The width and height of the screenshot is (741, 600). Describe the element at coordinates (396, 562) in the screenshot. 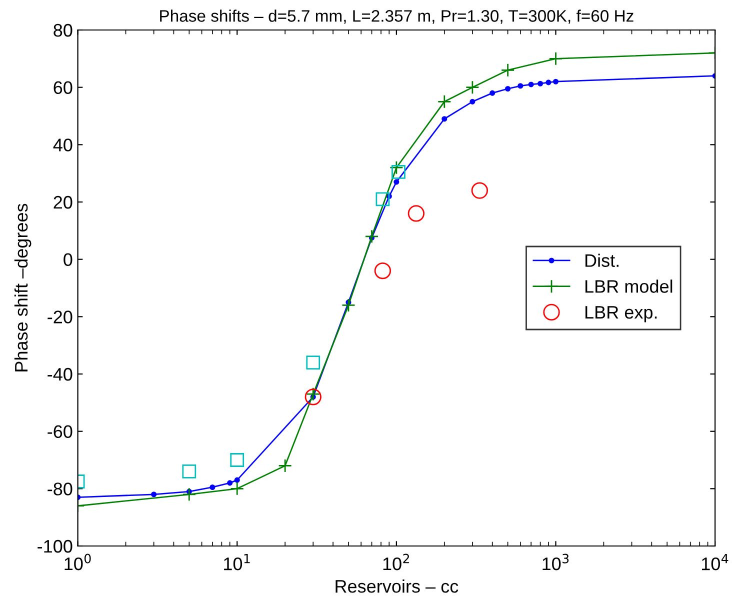

I see `x-tick-label: 10$^{2}$` at that location.